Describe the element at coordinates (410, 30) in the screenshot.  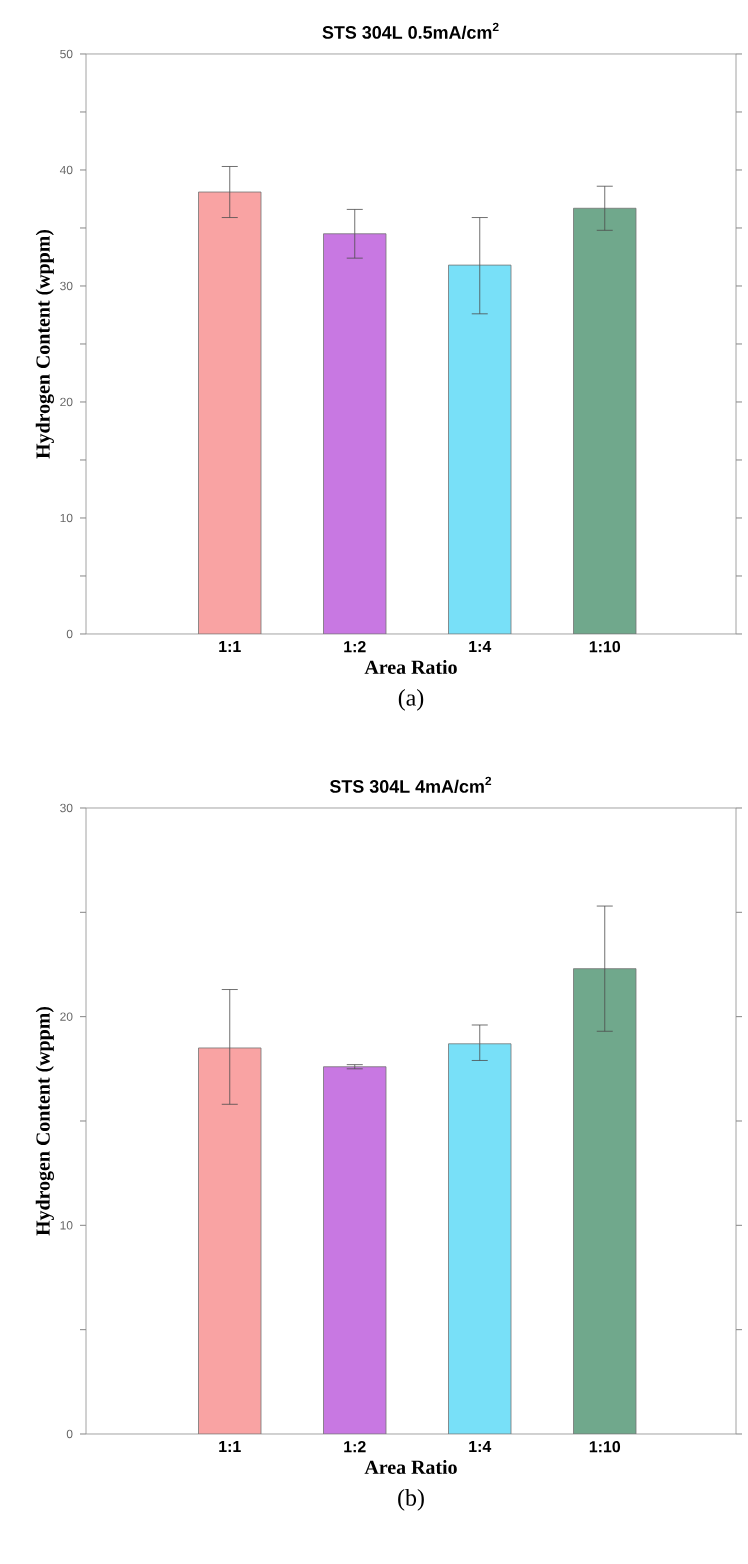
I see `chart-title: STS 304L 0.5mA/cm$^{2}$` at that location.